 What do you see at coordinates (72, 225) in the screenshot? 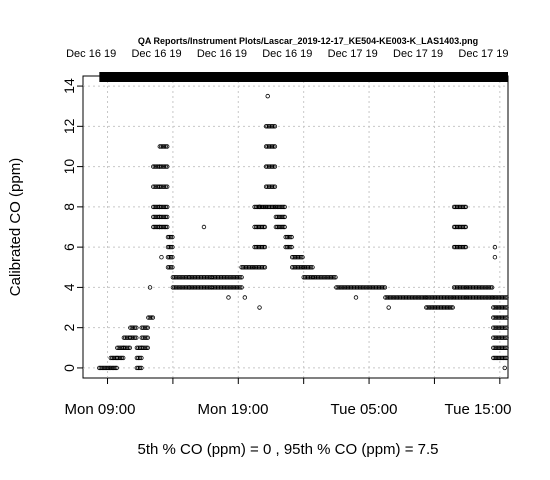
I see `y-axis: 0 2 4 6 8 10 12 14` at bounding box center [72, 225].